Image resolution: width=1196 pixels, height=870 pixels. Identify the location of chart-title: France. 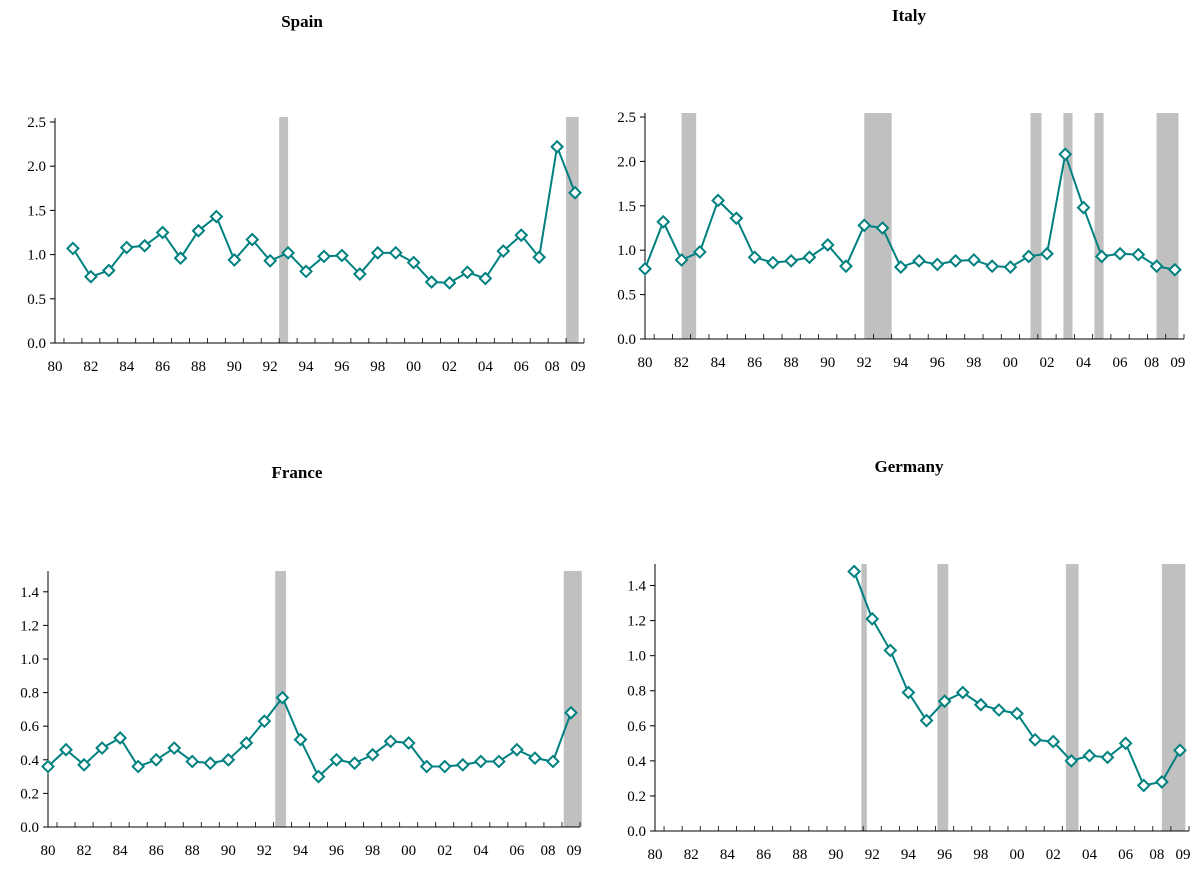
(297, 472).